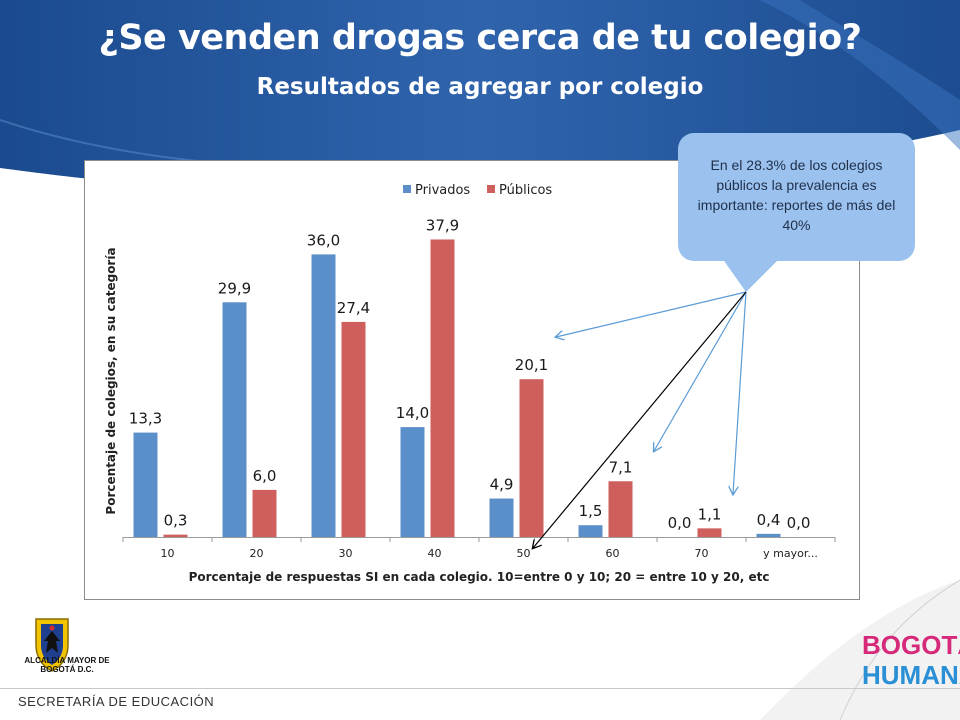  What do you see at coordinates (116, 701) in the screenshot?
I see `footer-text: SECRETARÍA DE EDUCACIÓN` at bounding box center [116, 701].